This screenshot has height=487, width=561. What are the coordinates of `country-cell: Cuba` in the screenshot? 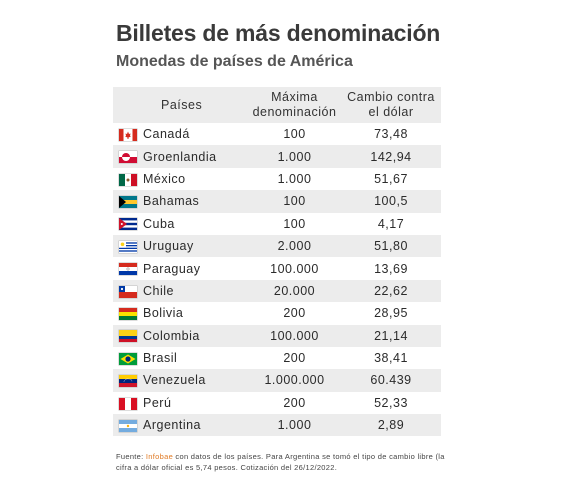 It's located at (180, 224).